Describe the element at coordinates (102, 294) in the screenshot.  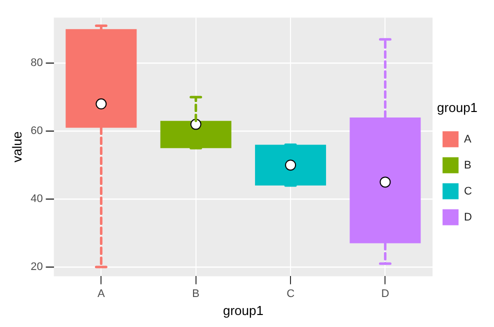
I see `x-tick-label: A` at that location.